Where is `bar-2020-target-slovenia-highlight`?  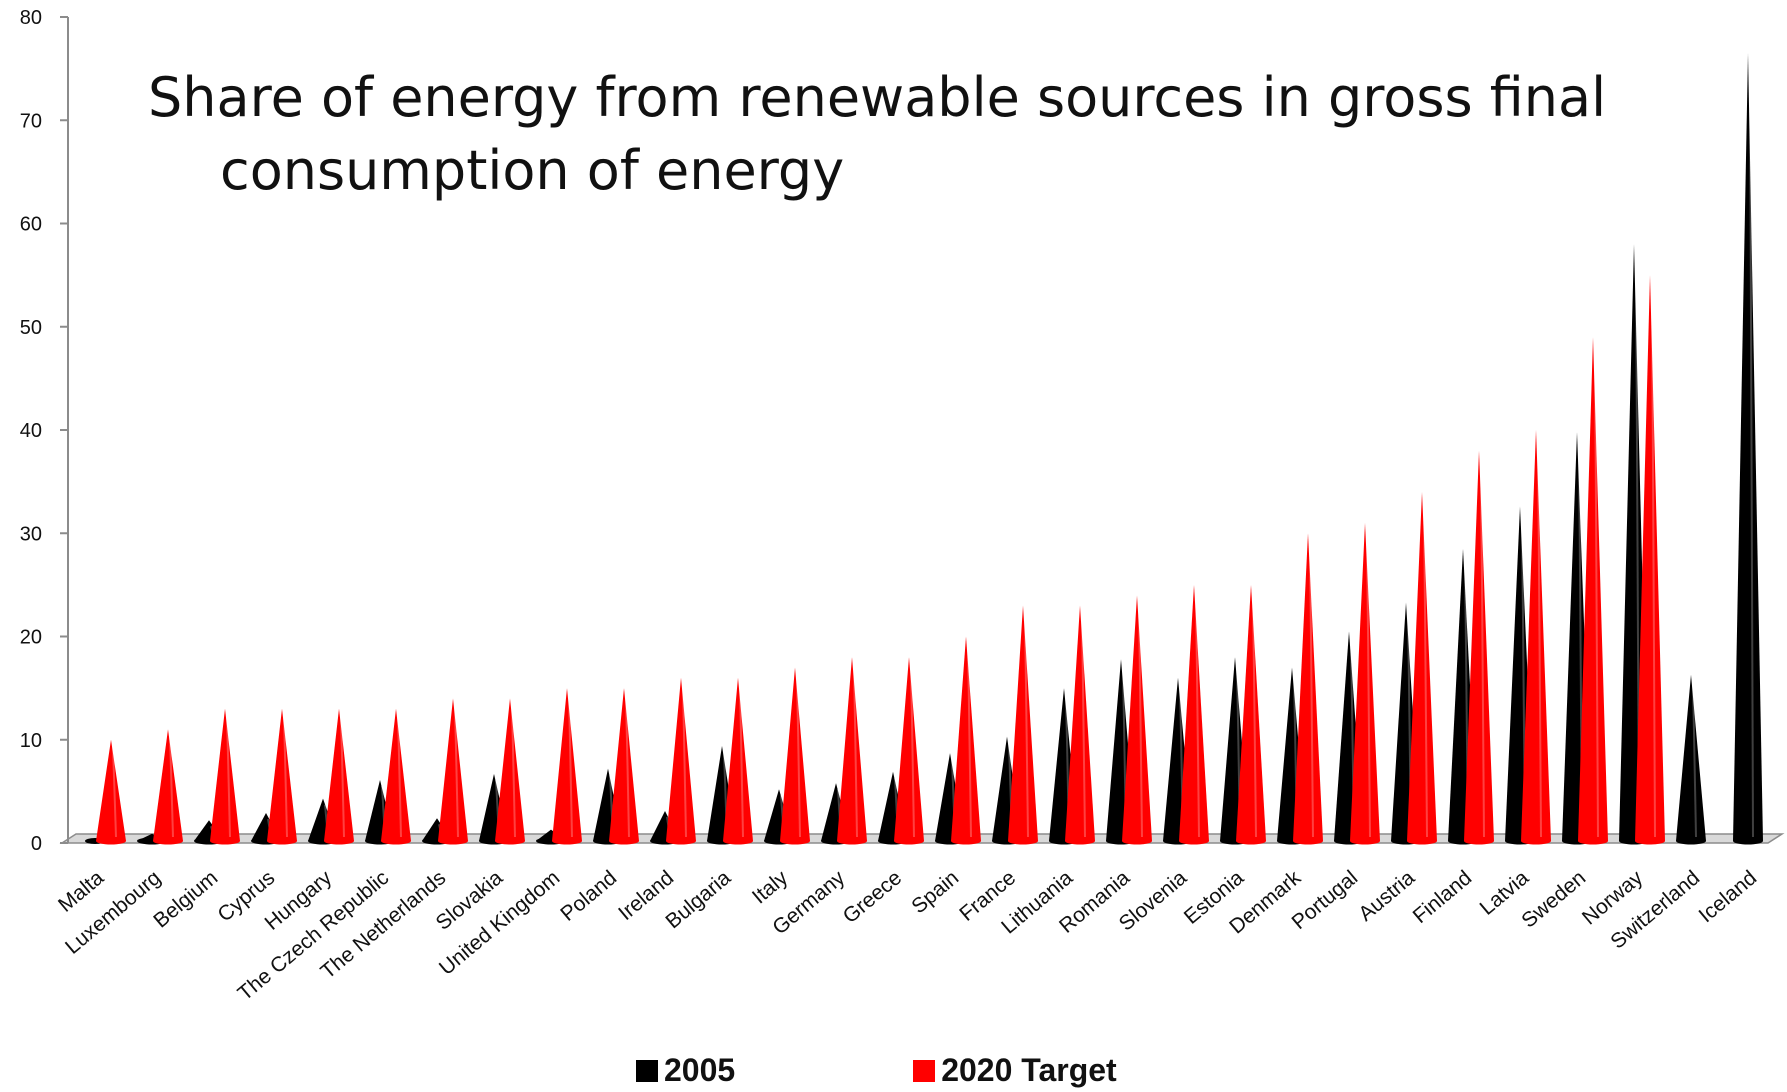
bar-2020-target-slovenia-highlight is located at coordinates (1197, 714).